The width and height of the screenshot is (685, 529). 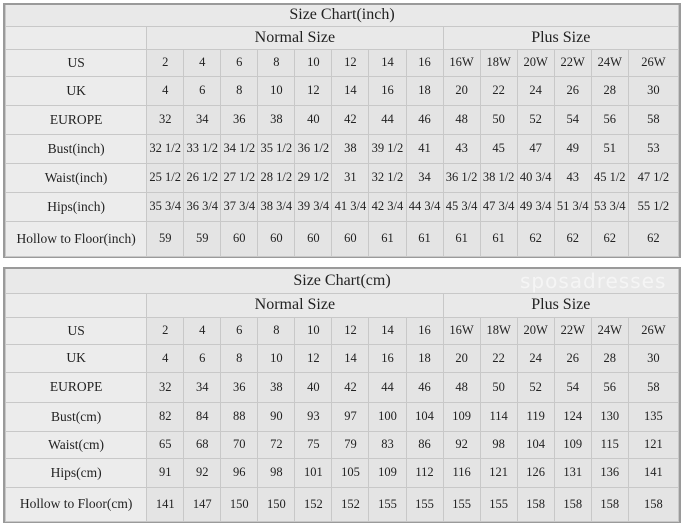 What do you see at coordinates (202, 504) in the screenshot?
I see `size-cell: 147` at bounding box center [202, 504].